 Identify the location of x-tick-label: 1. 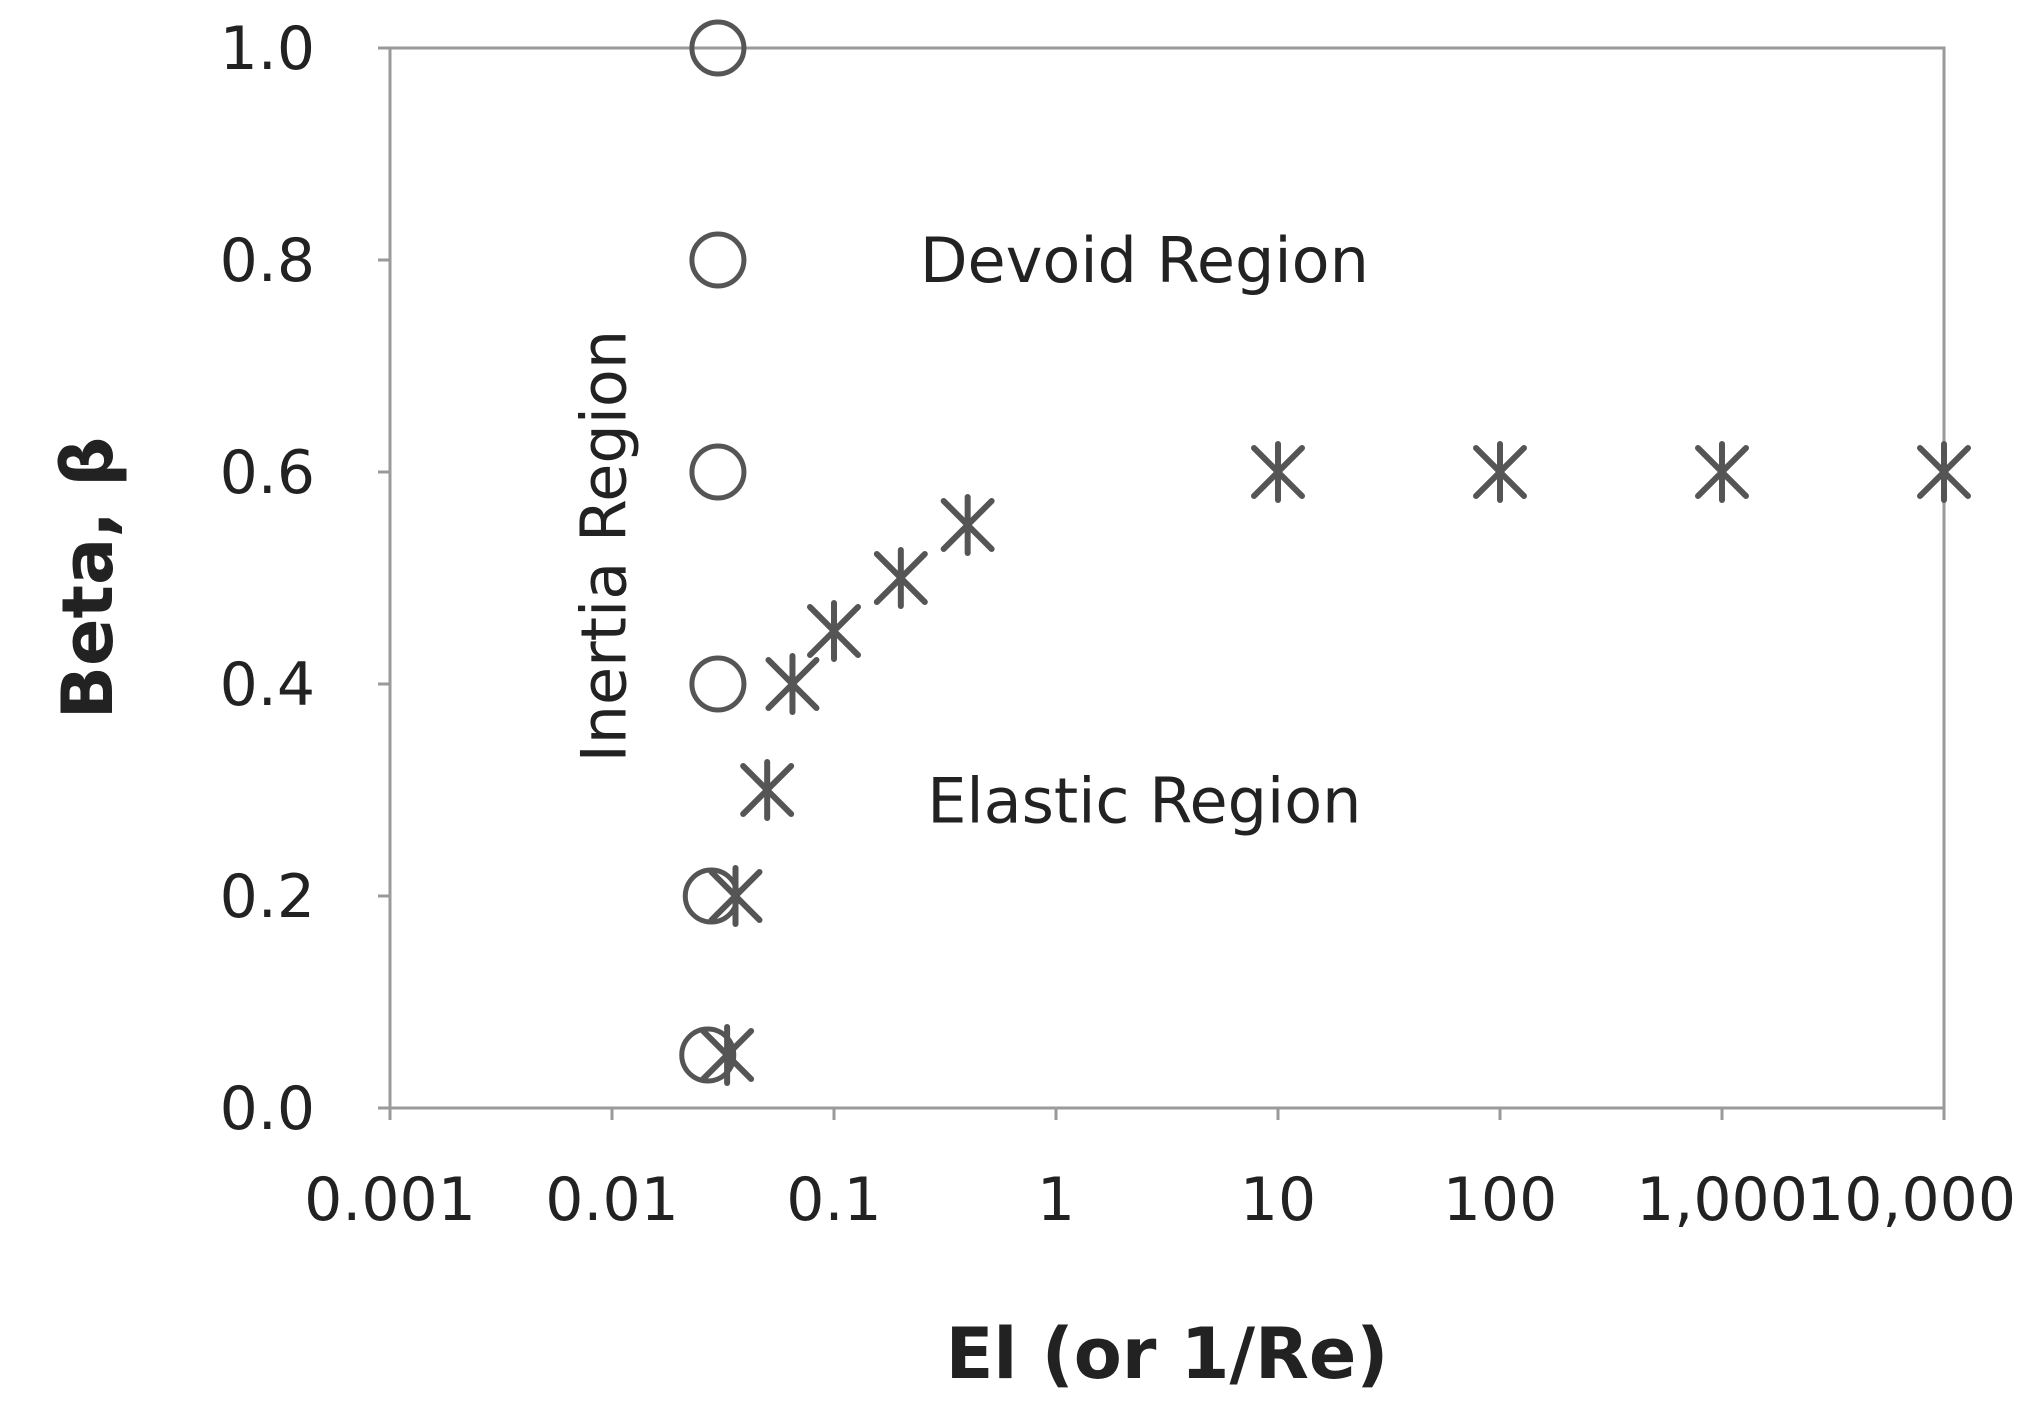
(1056, 1200).